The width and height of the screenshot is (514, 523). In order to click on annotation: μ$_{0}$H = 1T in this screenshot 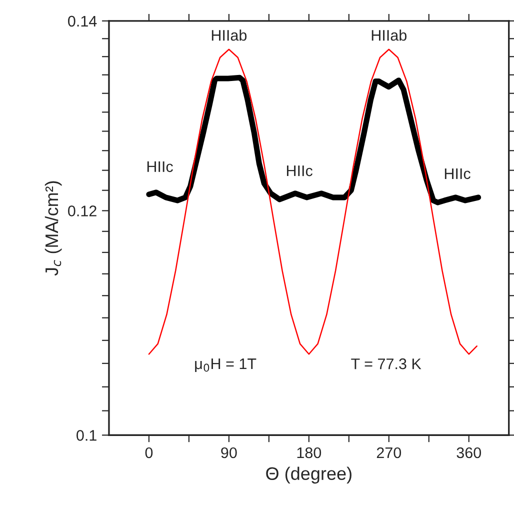, I will do `click(225, 365)`.